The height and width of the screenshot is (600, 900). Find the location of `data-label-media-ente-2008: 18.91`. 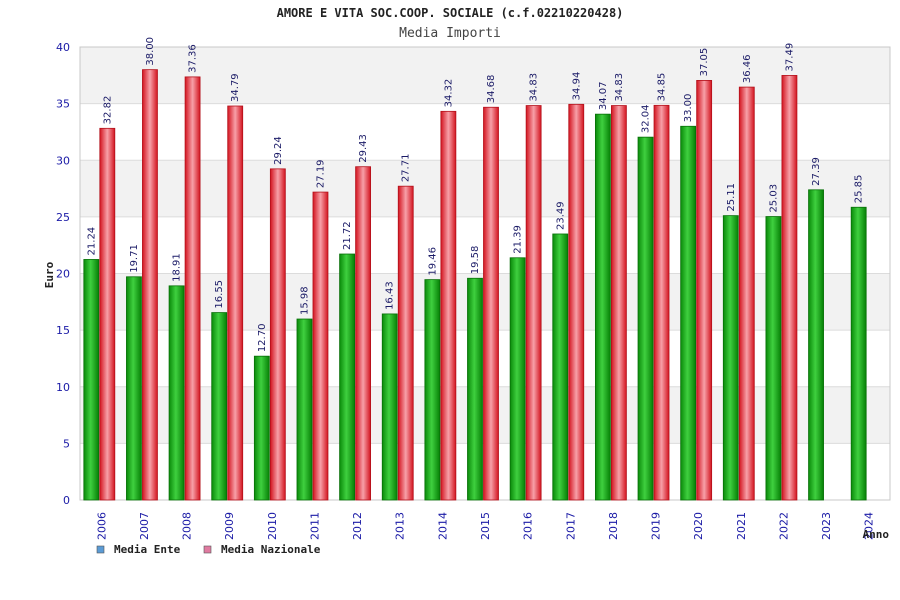

data-label-media-ente-2008: 18.91 is located at coordinates (177, 267).